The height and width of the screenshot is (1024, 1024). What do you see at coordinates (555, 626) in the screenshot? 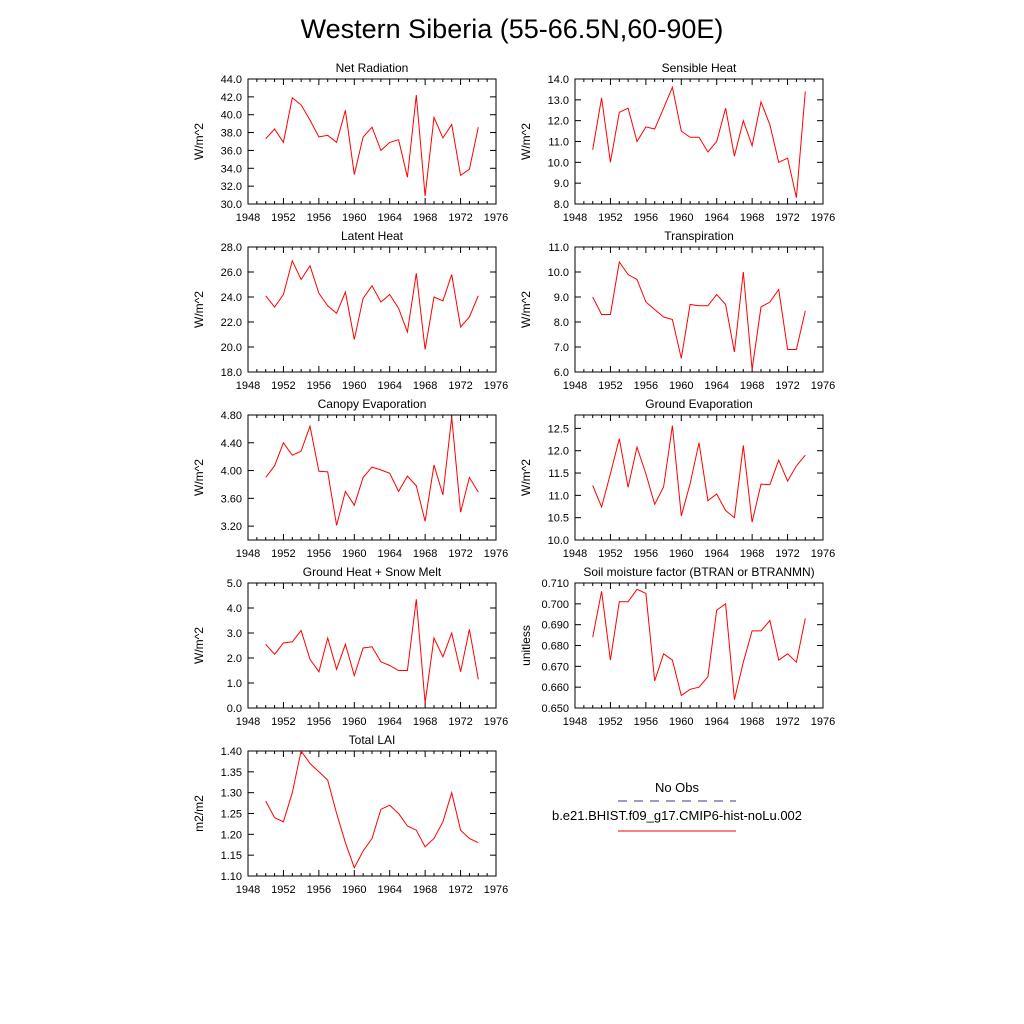
I see `y-tick-label: 0.690` at bounding box center [555, 626].